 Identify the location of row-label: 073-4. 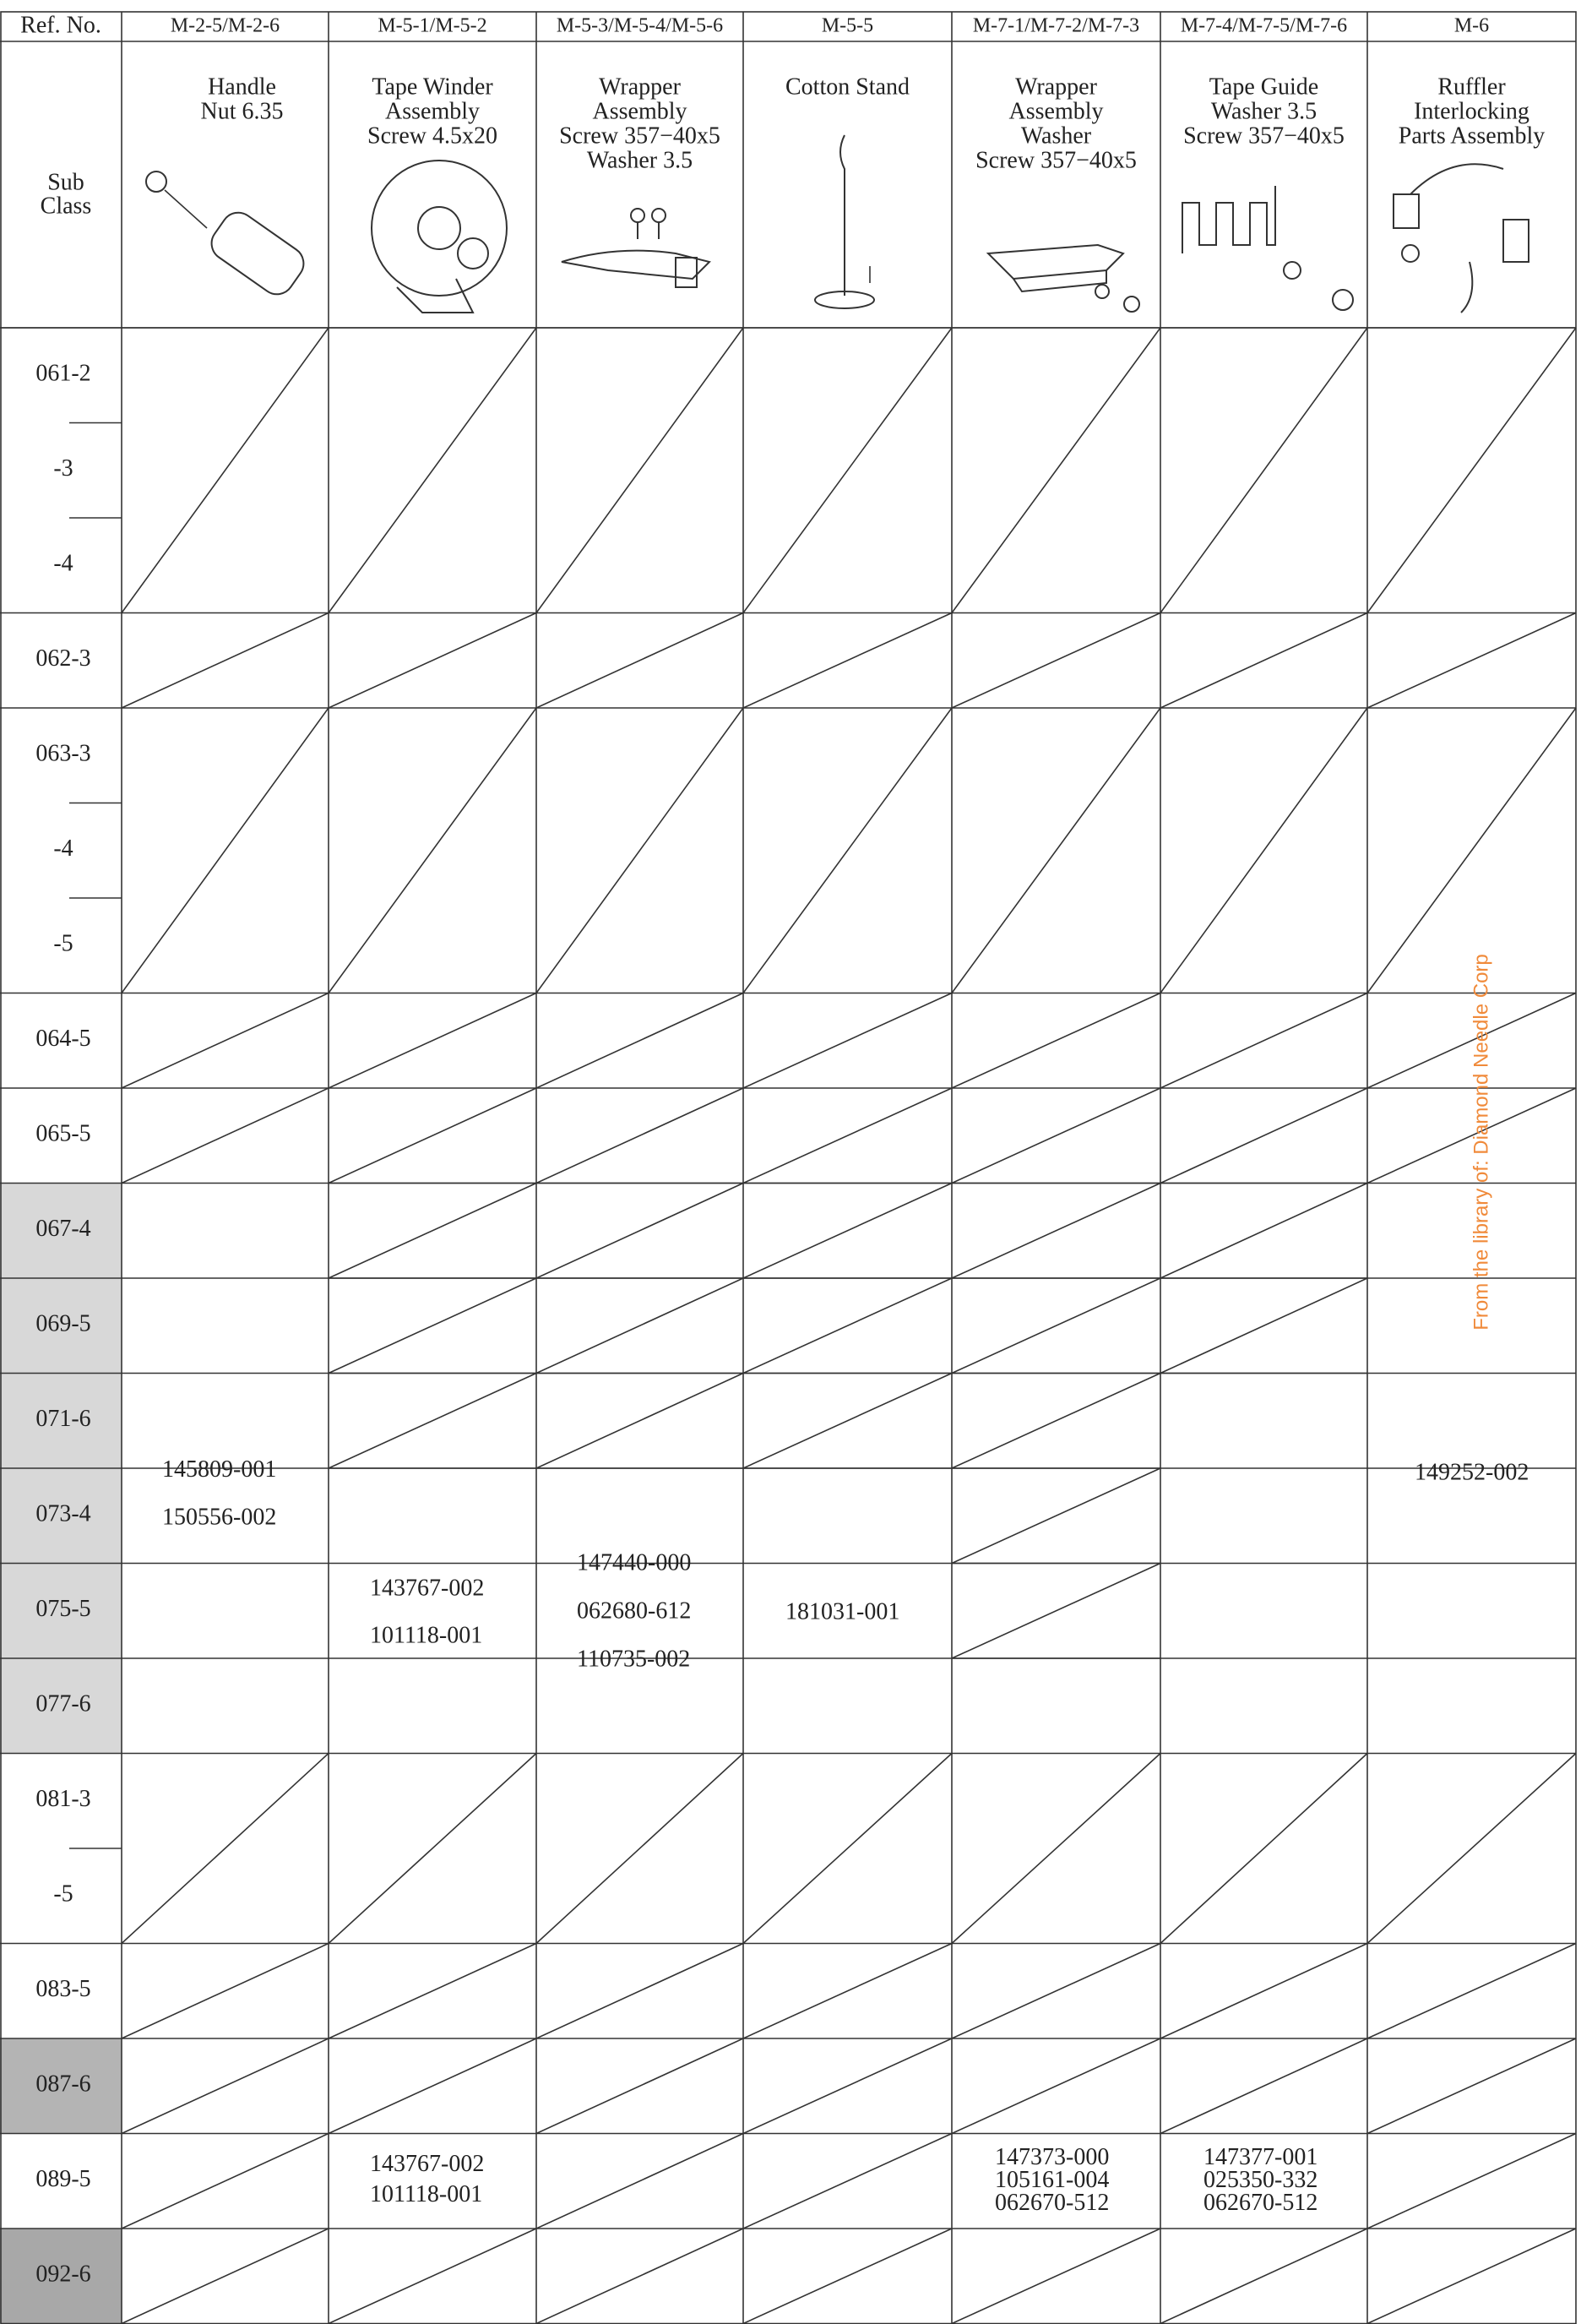
(62, 1514).